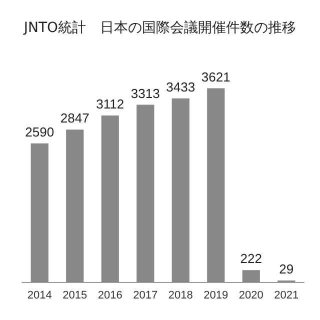  Describe the element at coordinates (75, 118) in the screenshot. I see `data-label: 2847` at that location.